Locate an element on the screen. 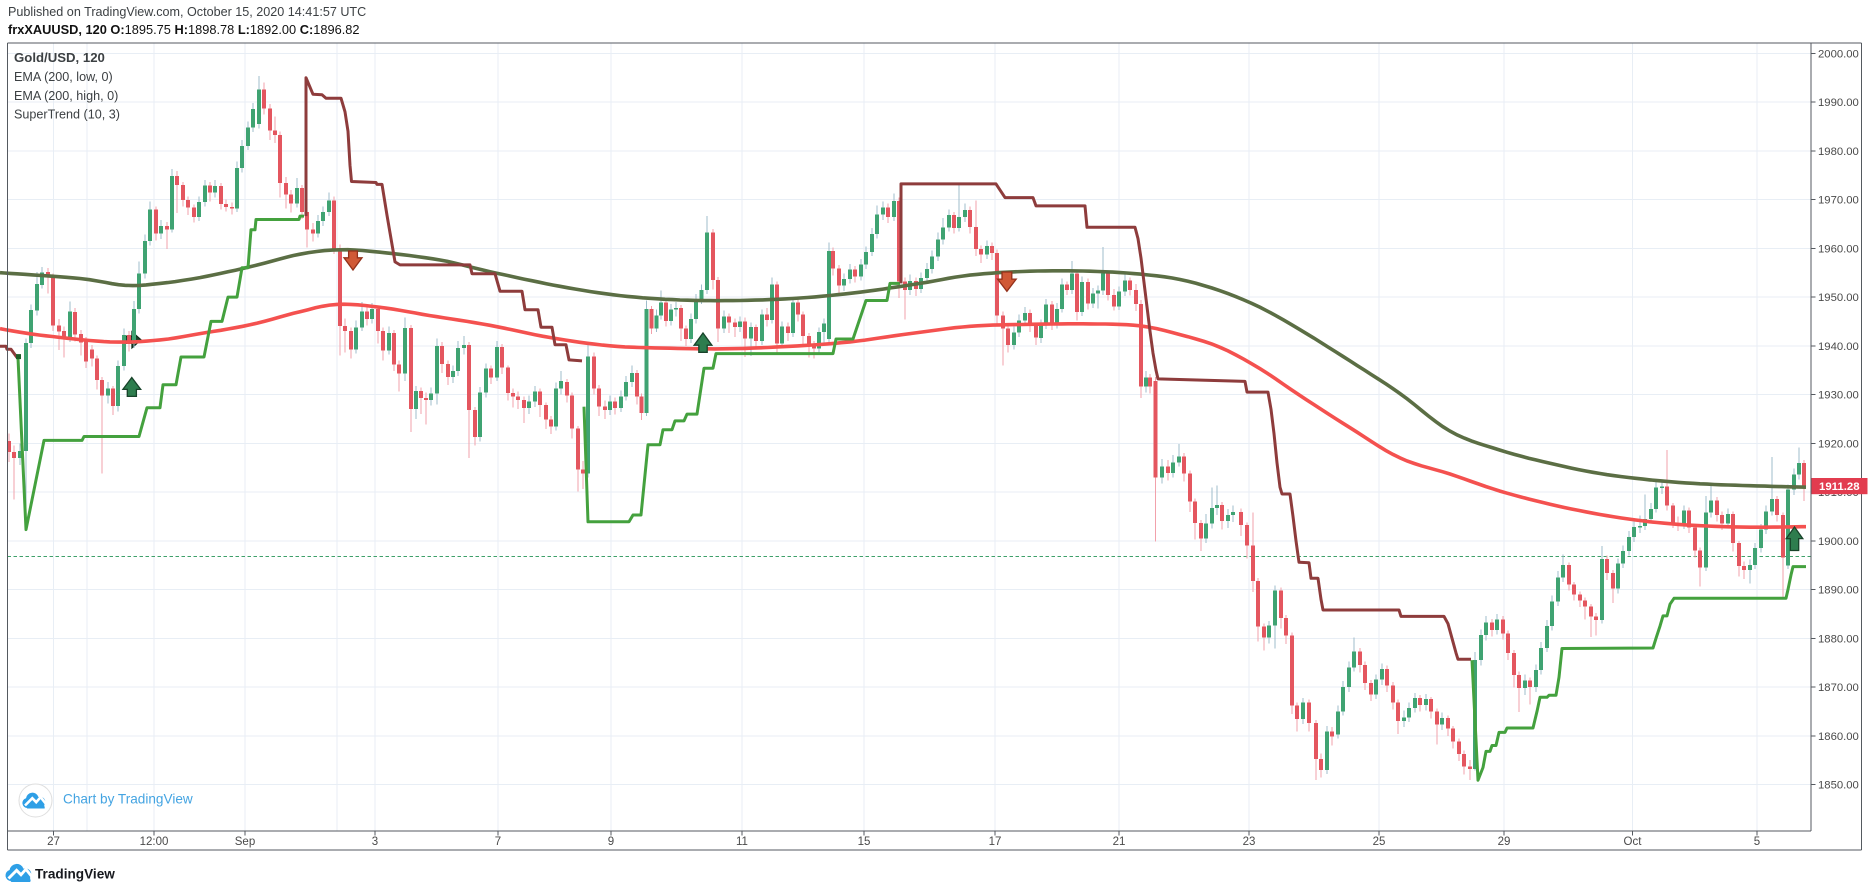  svg-text: Chart by TradingView is located at coordinates (128, 799).